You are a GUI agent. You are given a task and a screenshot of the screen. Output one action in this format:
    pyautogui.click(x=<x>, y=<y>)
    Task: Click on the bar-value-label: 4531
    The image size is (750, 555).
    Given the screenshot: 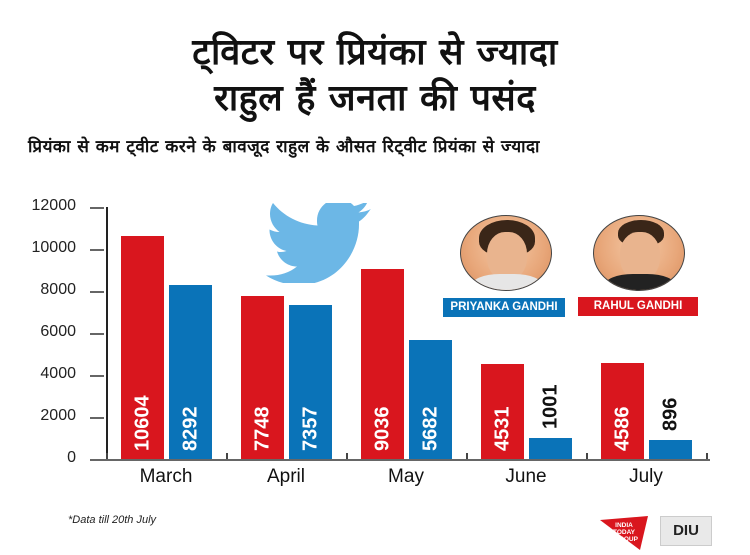 What is the action you would take?
    pyautogui.click(x=502, y=428)
    